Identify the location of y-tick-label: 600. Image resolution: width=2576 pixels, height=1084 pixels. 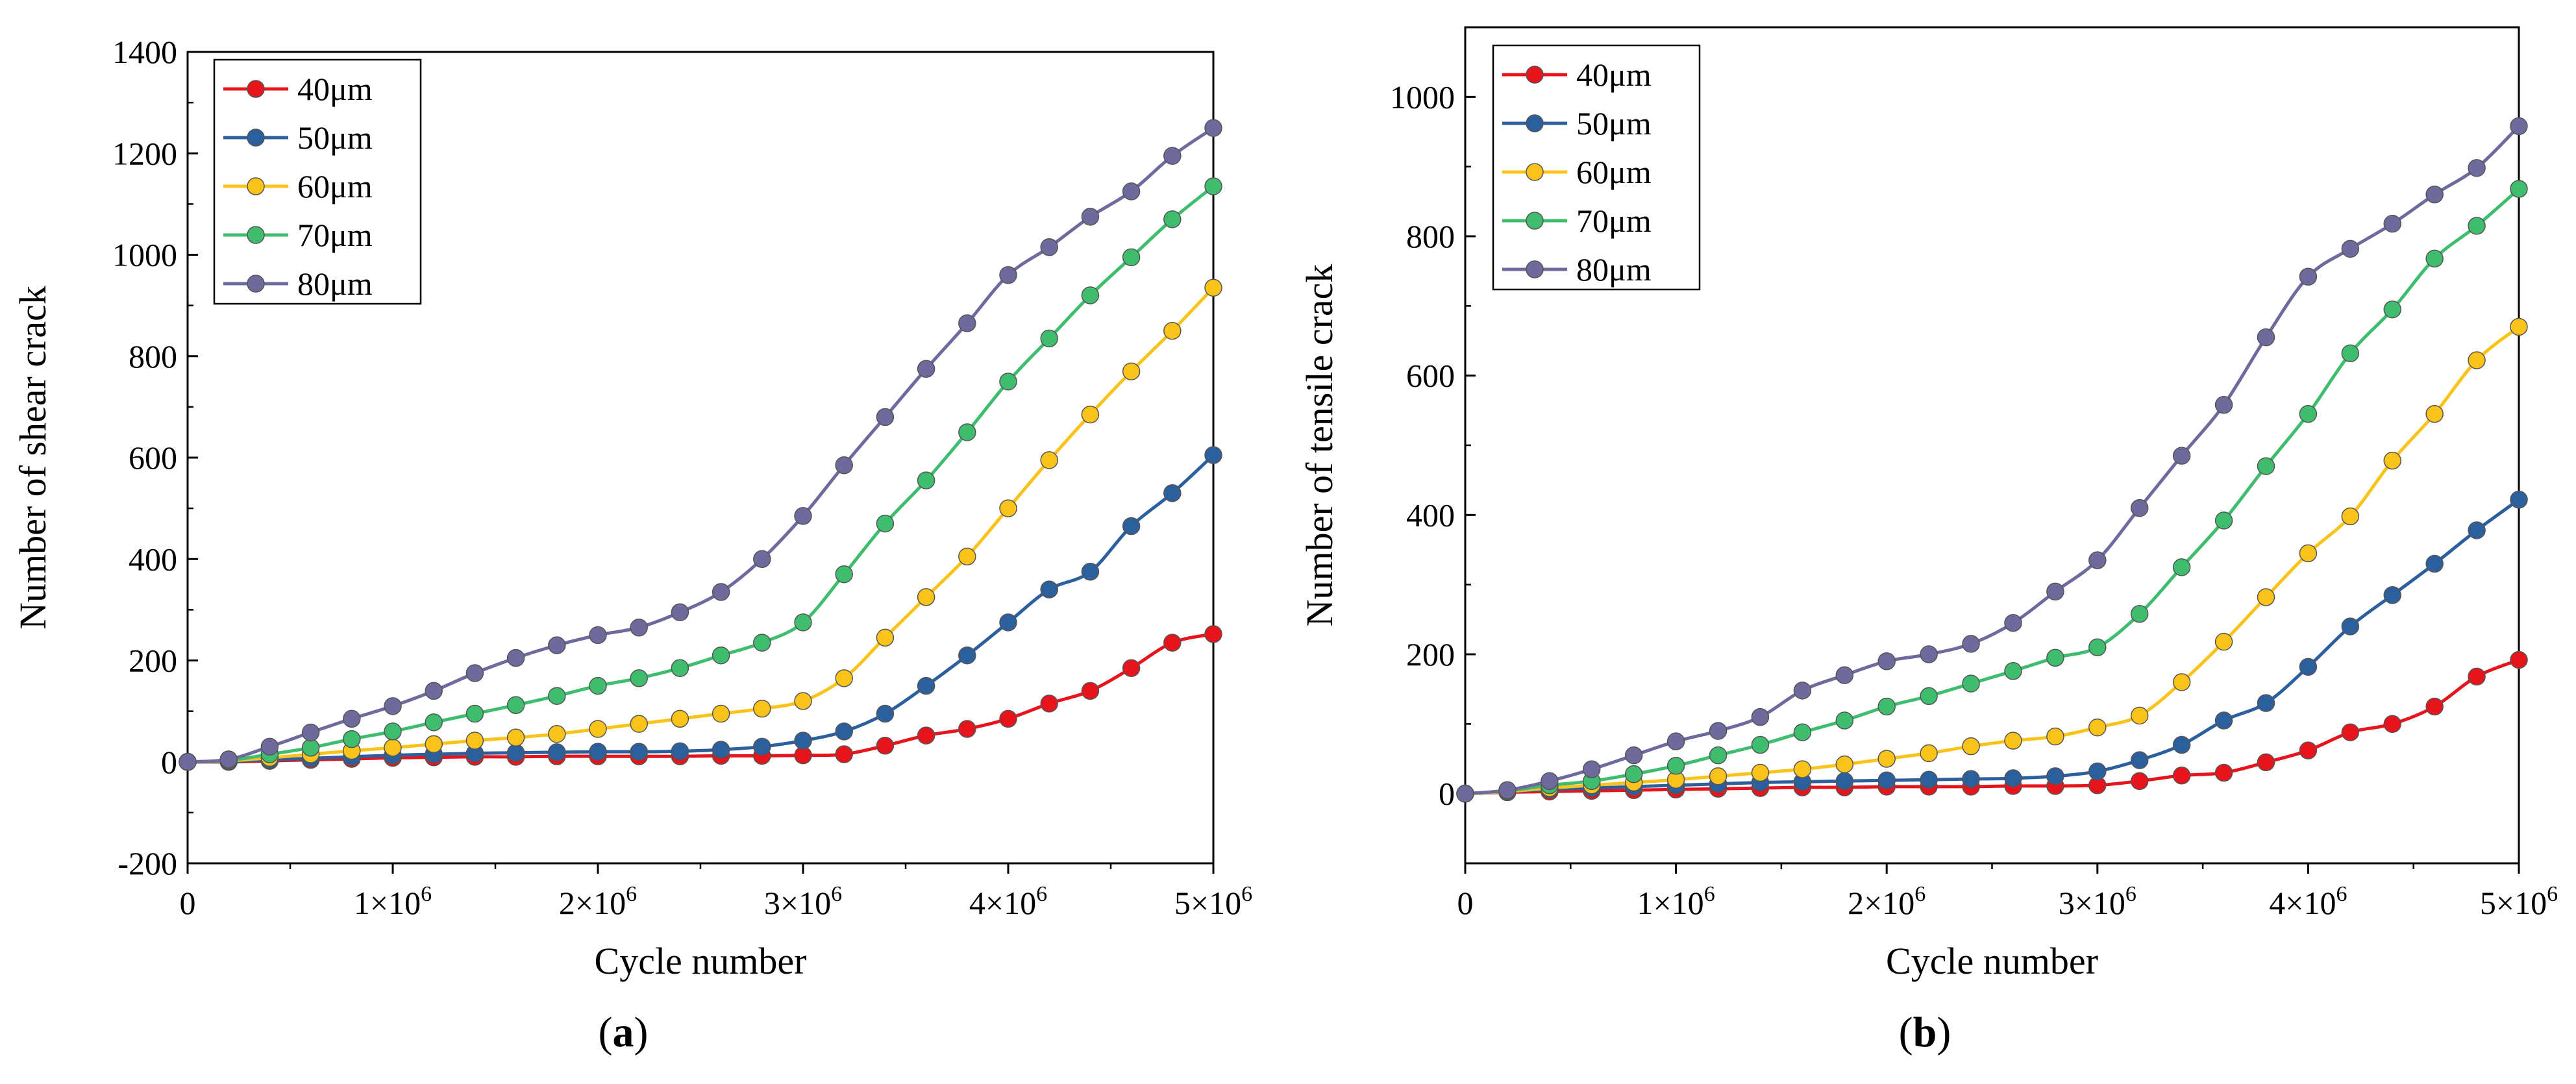
(1430, 376).